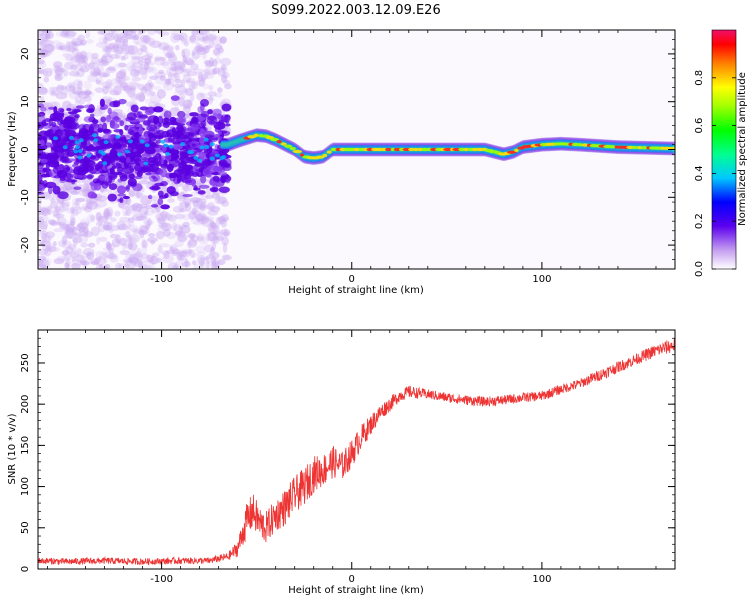  Describe the element at coordinates (355, 10) in the screenshot. I see `figure-title: S099.2022.003.12.09.E26` at that location.